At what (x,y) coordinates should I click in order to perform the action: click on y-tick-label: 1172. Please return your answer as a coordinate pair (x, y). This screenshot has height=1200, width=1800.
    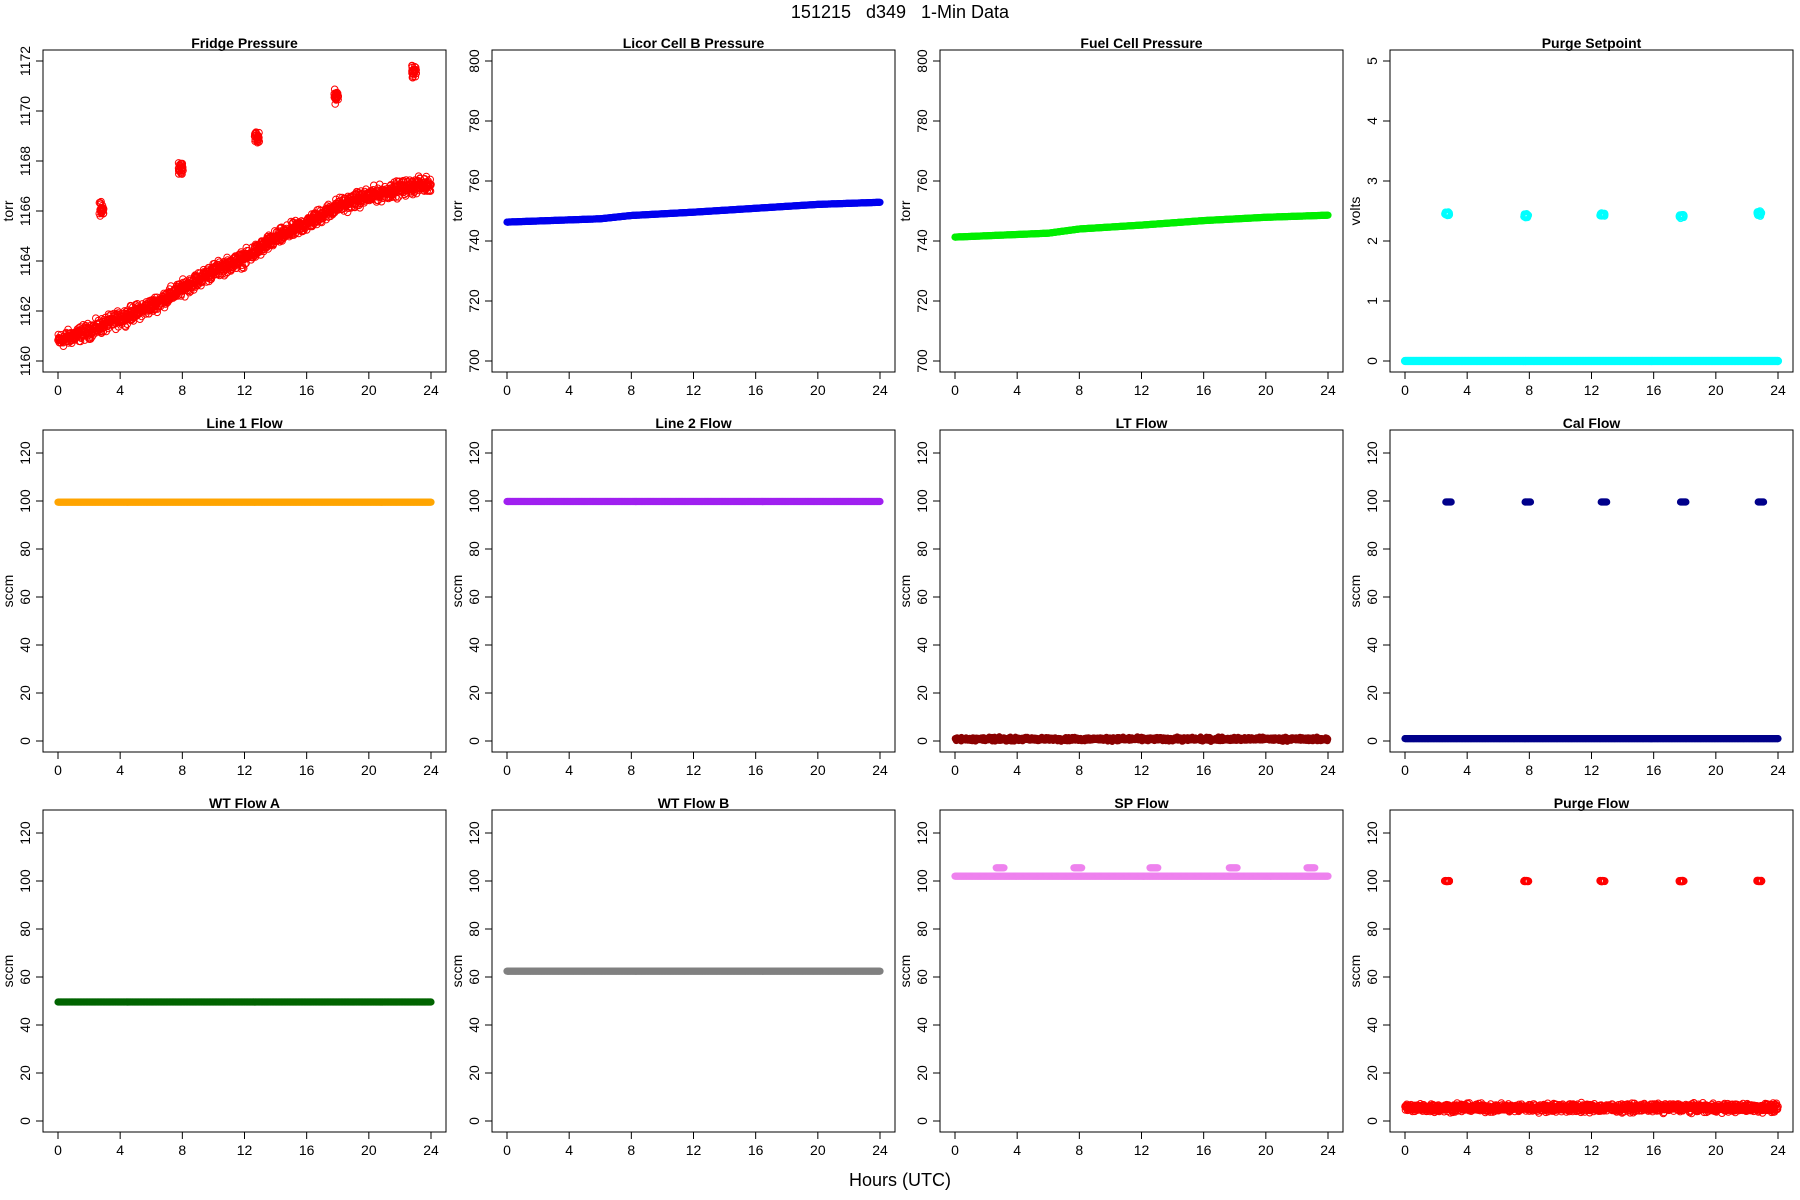
    Looking at the image, I should click on (25, 61).